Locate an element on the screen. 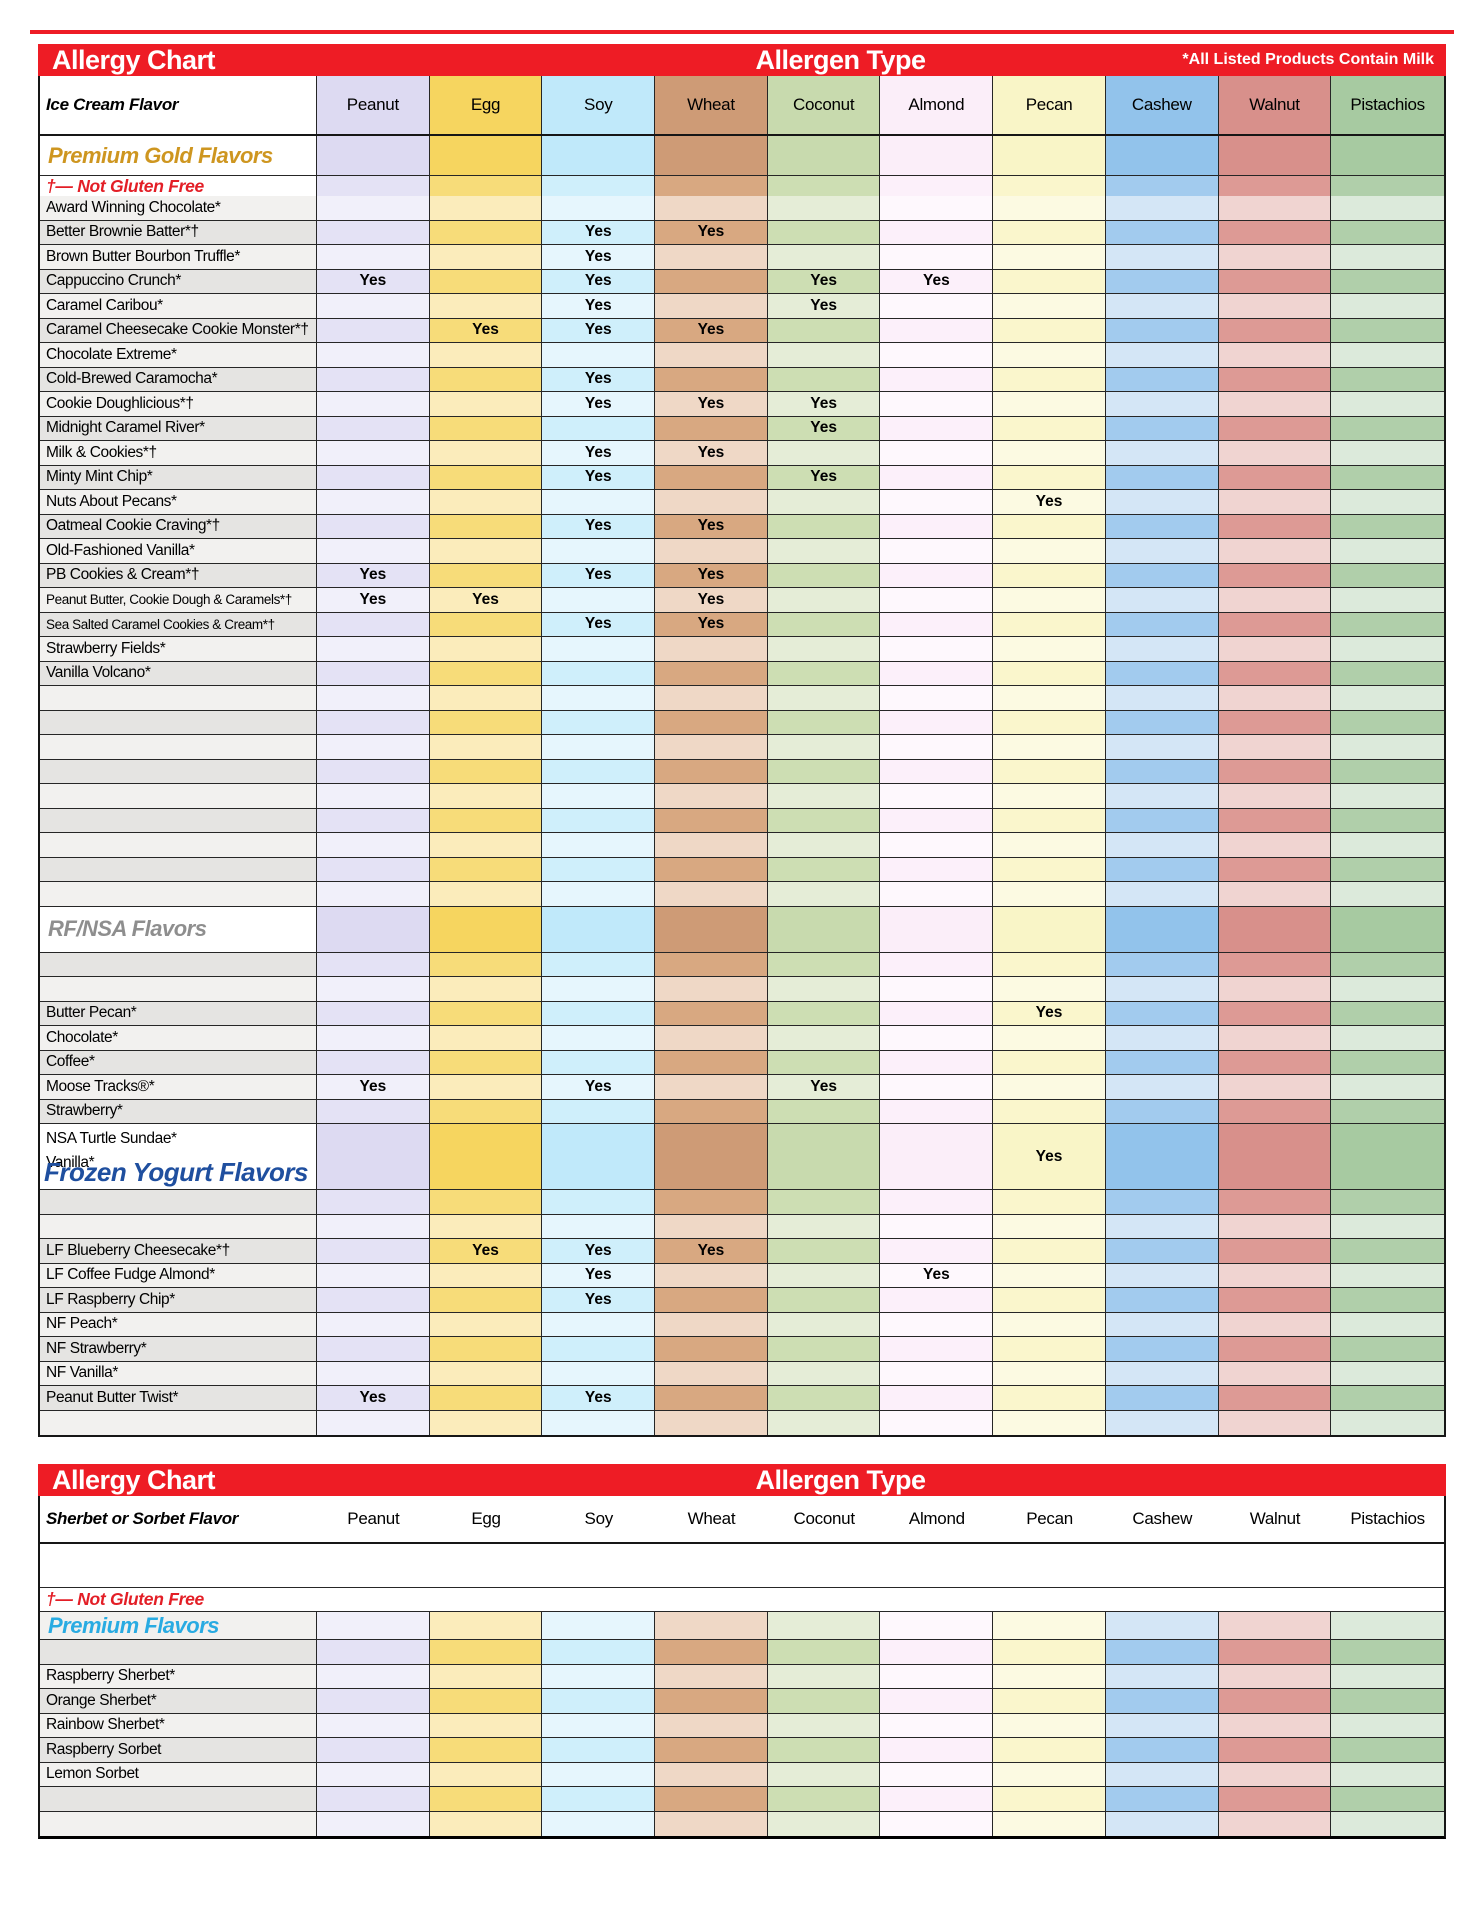 This screenshot has width=1484, height=1920. flavor-cell: Vanilla Volcano* is located at coordinates (178, 673).